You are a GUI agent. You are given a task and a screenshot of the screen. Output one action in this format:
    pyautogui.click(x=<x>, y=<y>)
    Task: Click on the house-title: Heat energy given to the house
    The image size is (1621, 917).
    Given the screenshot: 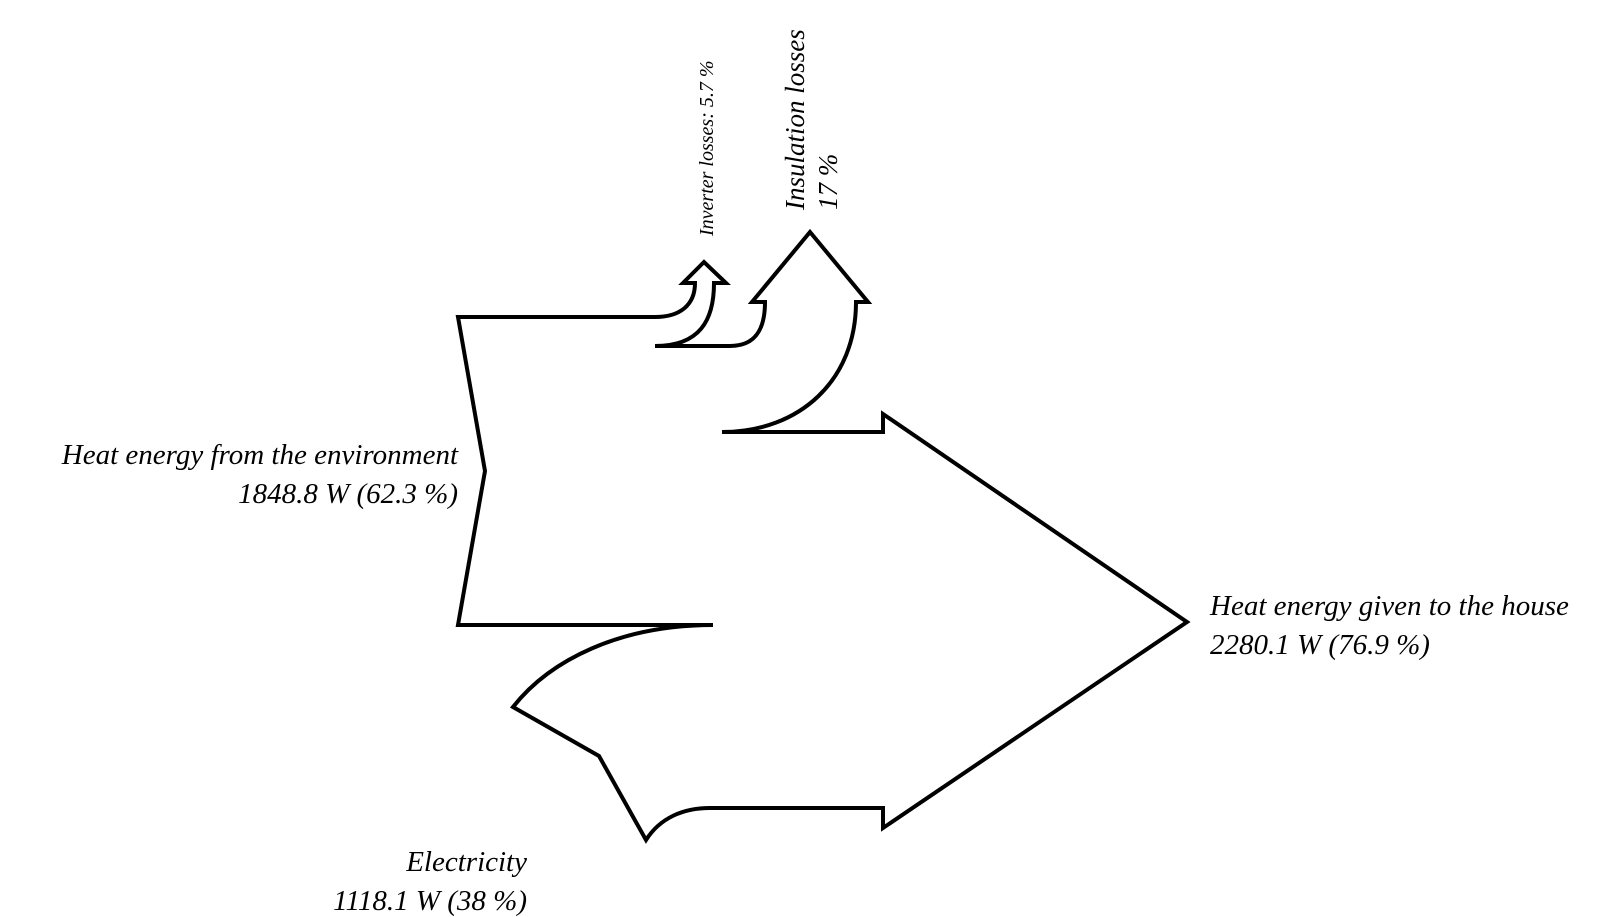 What is the action you would take?
    pyautogui.click(x=1389, y=606)
    